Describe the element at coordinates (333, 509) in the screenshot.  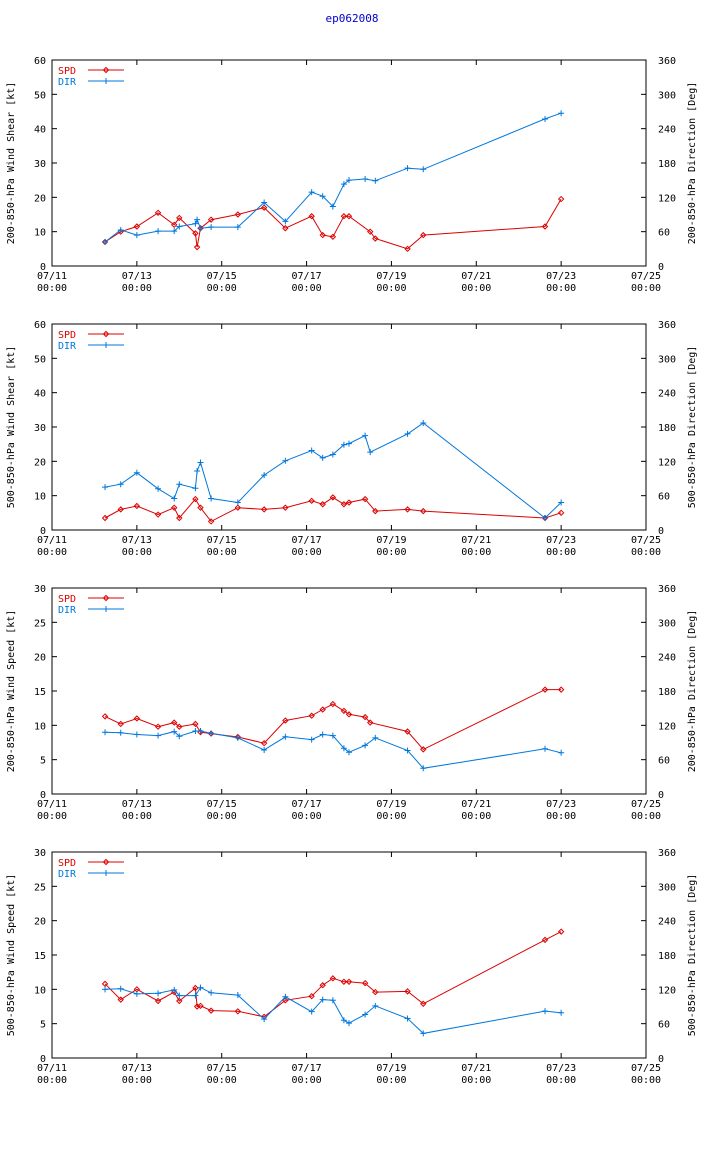
I see `spd-series-line` at that location.